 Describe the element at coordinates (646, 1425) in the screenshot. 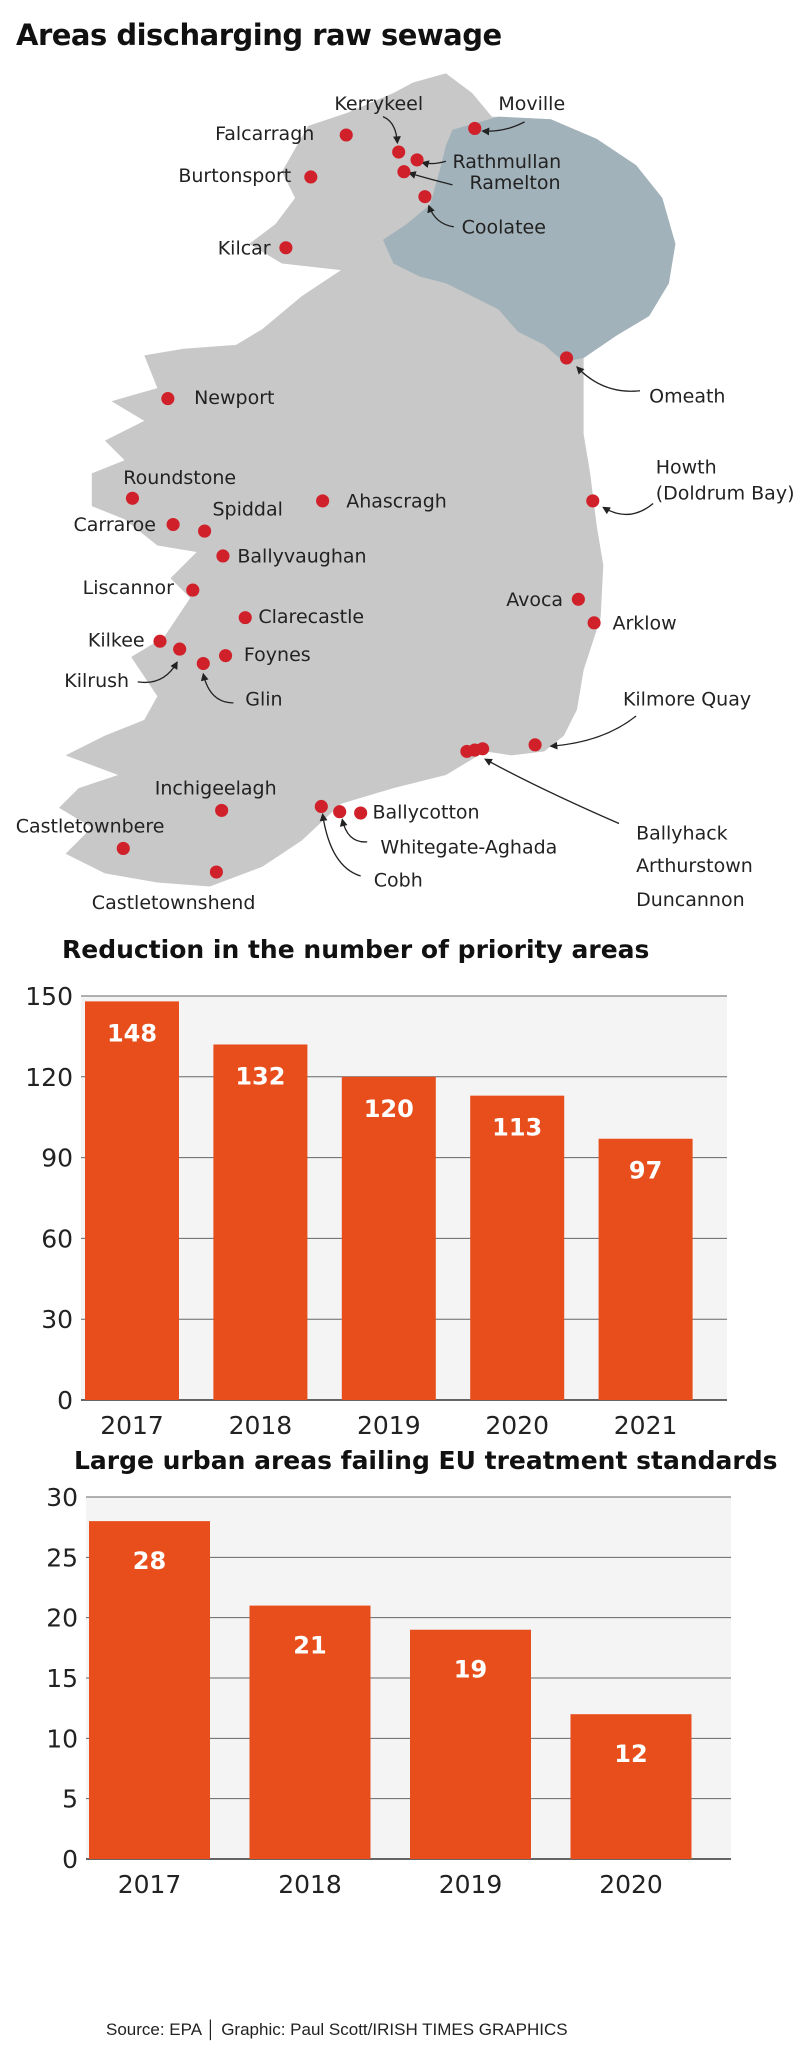

I see `x-tick-label: 2021` at that location.